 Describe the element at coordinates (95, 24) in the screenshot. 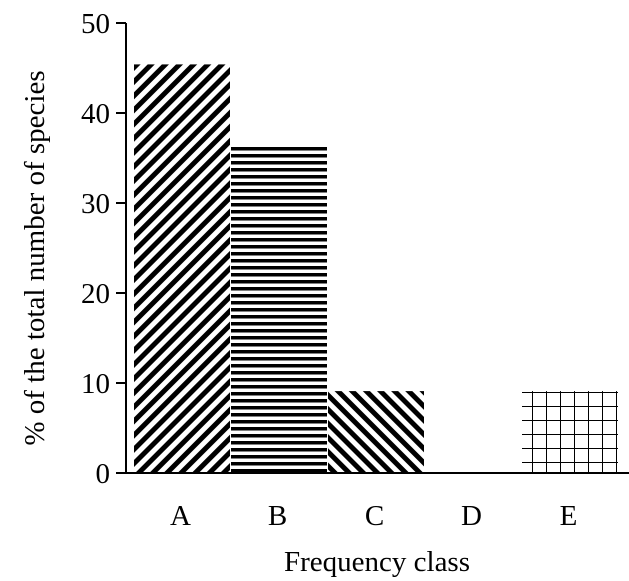

I see `y-tick-label: 50` at that location.